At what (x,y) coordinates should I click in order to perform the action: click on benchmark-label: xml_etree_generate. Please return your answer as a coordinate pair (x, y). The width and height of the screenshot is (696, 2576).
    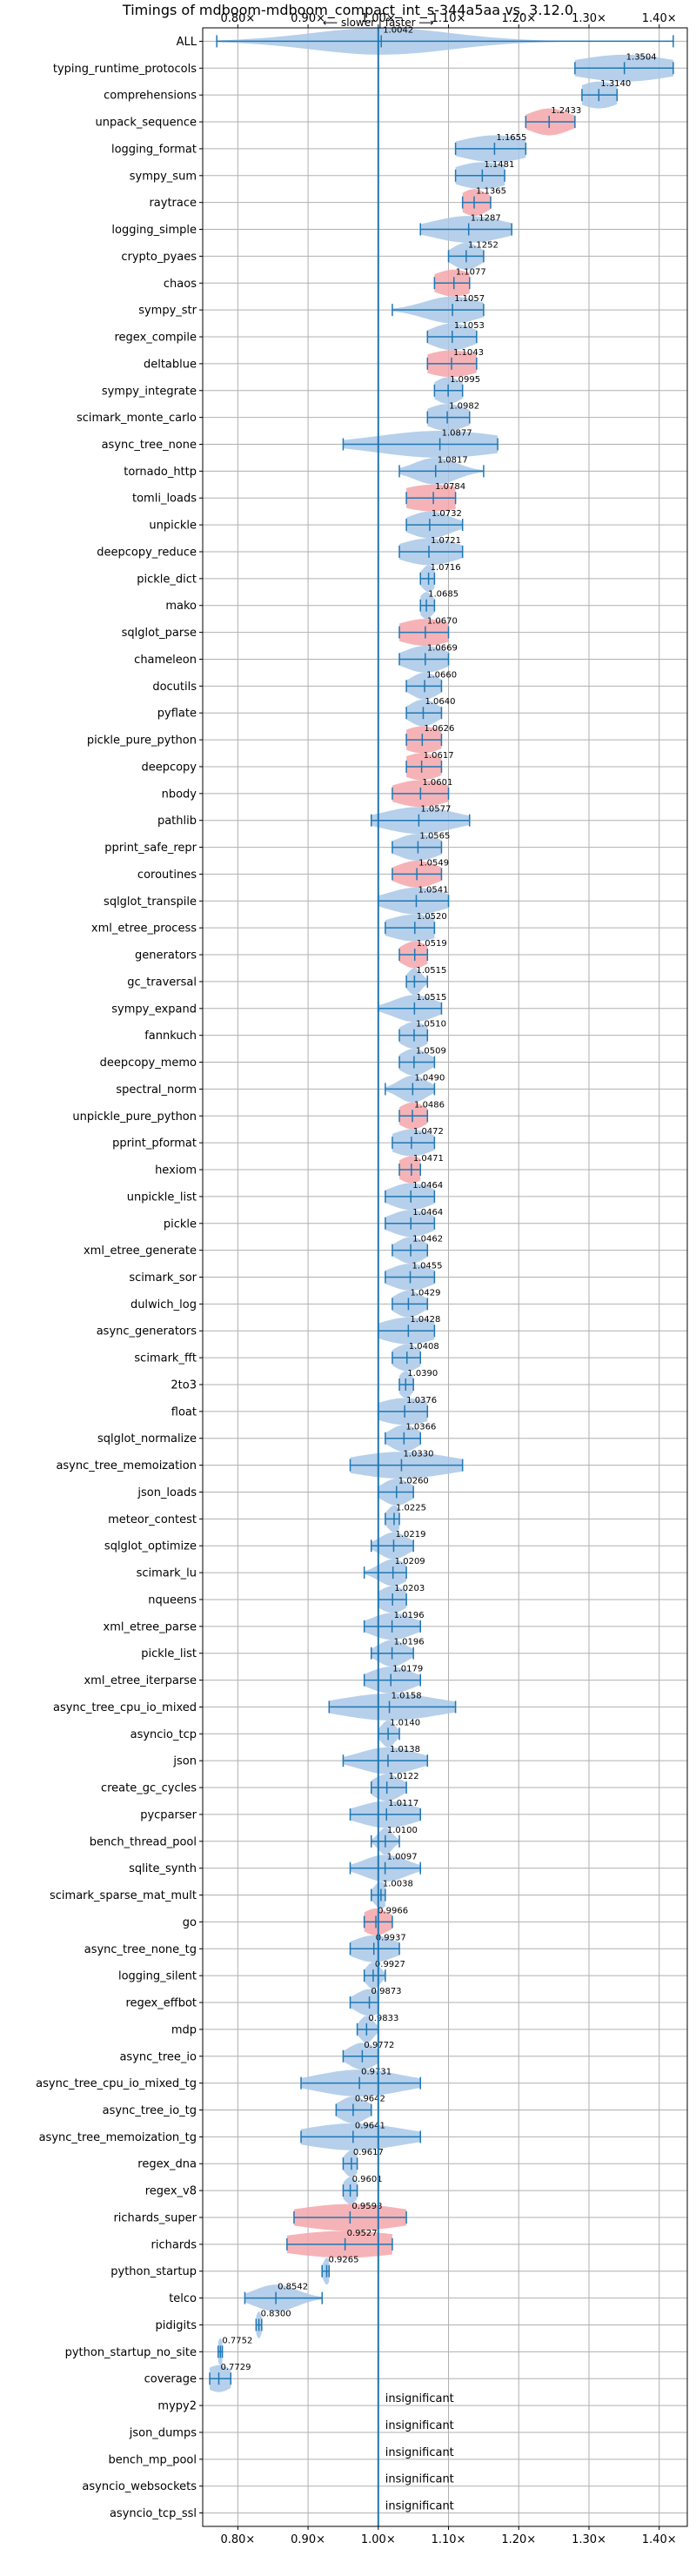
    Looking at the image, I should click on (140, 1251).